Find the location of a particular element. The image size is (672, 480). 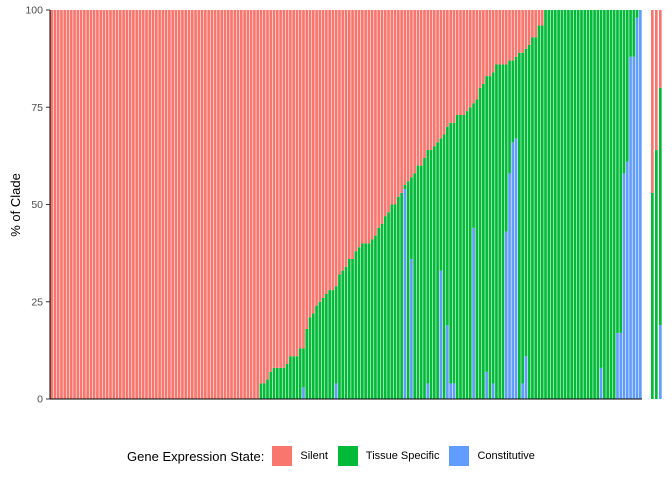

y-tick-label: 100 is located at coordinates (34, 11).